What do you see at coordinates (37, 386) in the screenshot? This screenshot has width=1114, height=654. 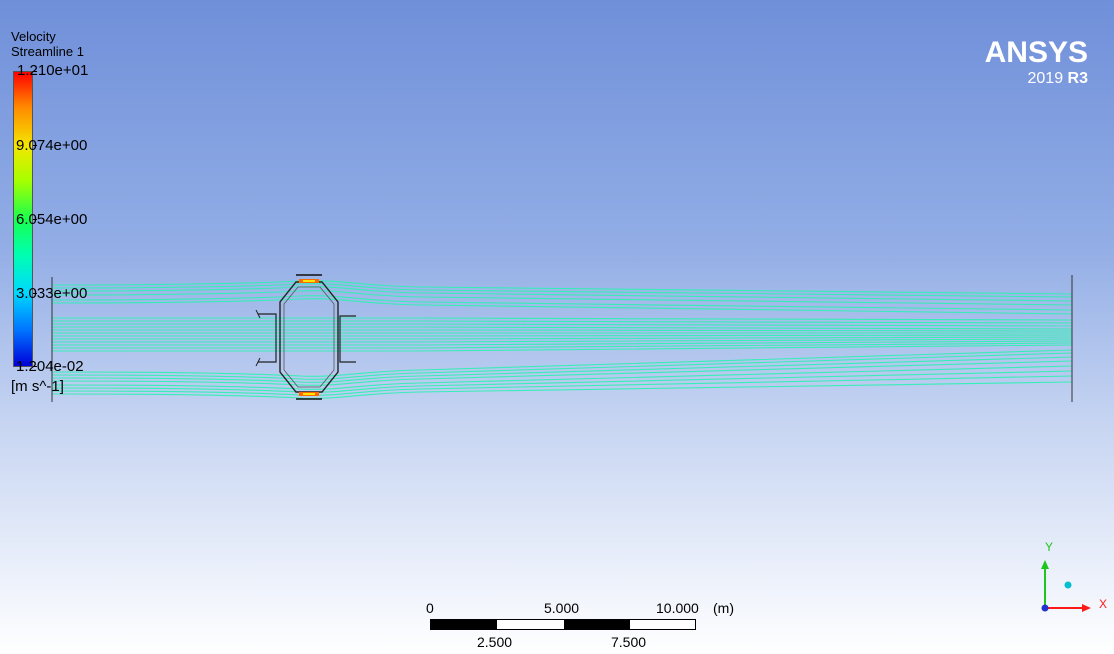 I see `legend-units: [m s^-1]` at bounding box center [37, 386].